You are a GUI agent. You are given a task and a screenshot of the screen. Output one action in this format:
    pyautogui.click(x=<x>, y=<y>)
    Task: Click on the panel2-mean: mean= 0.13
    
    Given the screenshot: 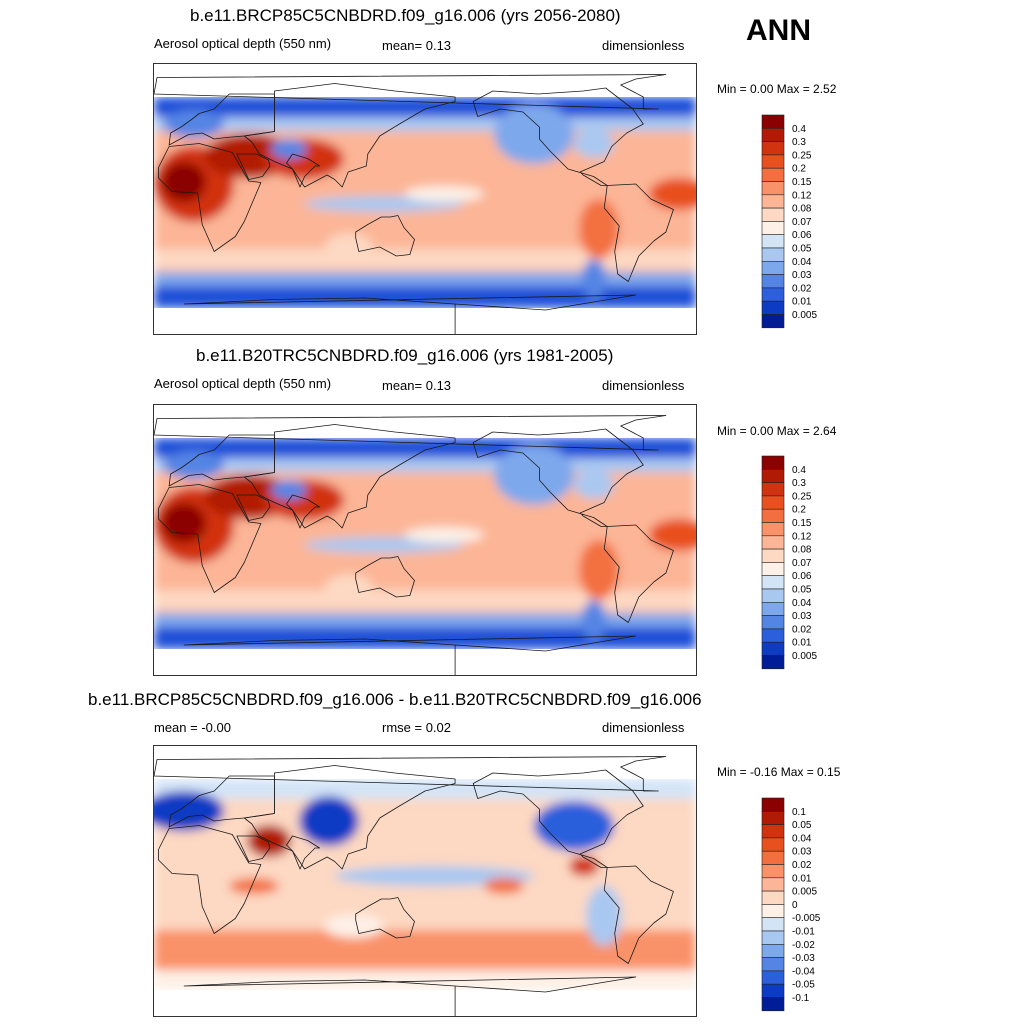 What is the action you would take?
    pyautogui.click(x=417, y=385)
    